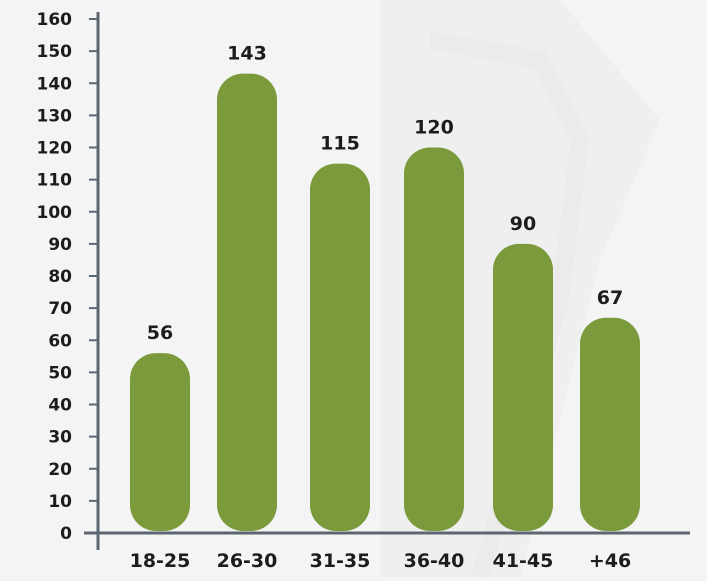  What do you see at coordinates (55, 149) in the screenshot?
I see `y-tick-label: 120` at bounding box center [55, 149].